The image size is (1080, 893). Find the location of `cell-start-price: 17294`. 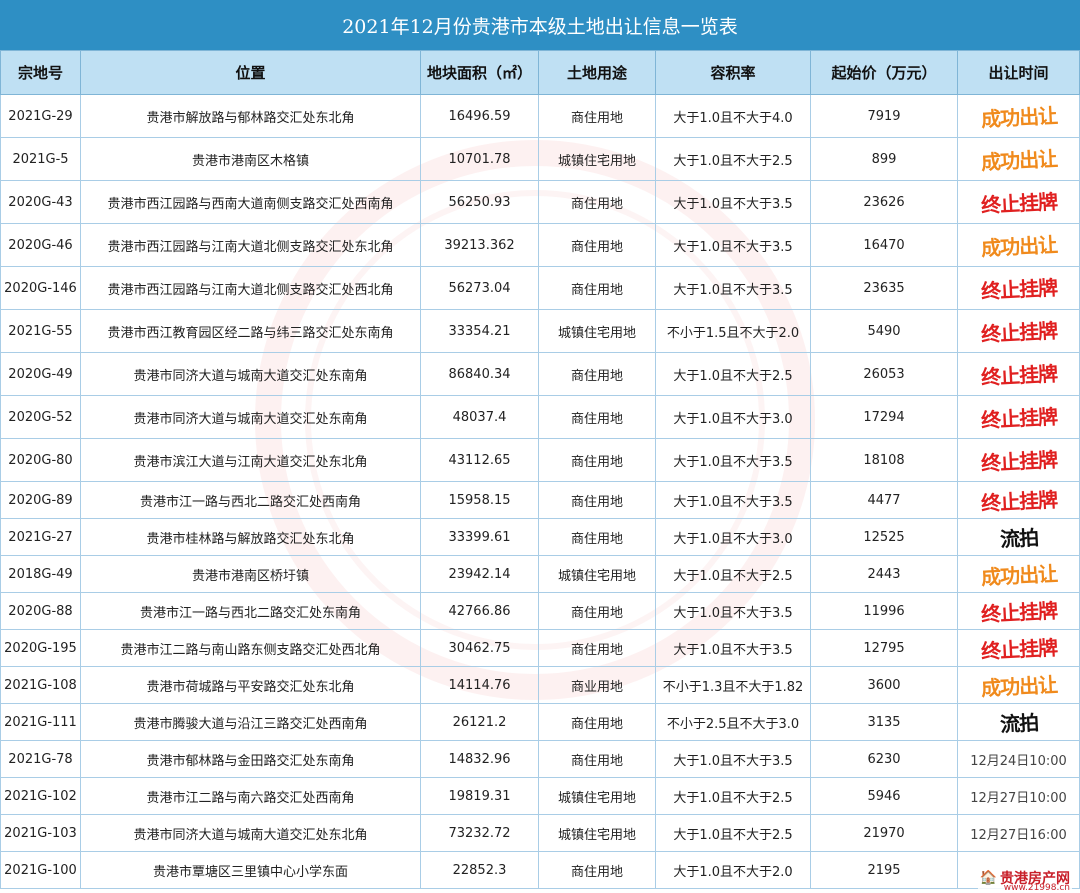

cell-start-price: 17294 is located at coordinates (884, 417).